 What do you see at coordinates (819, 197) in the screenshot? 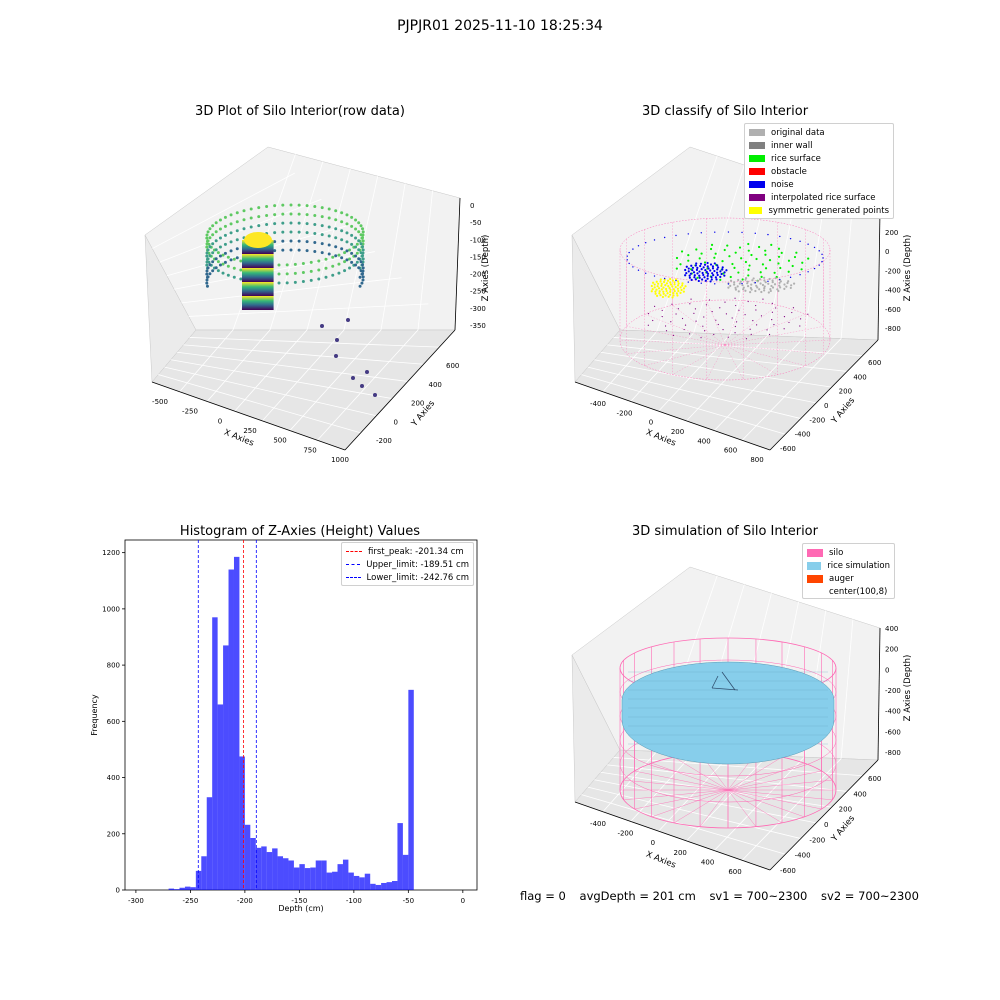
I see `legend-entry: interpolated rice surface` at bounding box center [819, 197].